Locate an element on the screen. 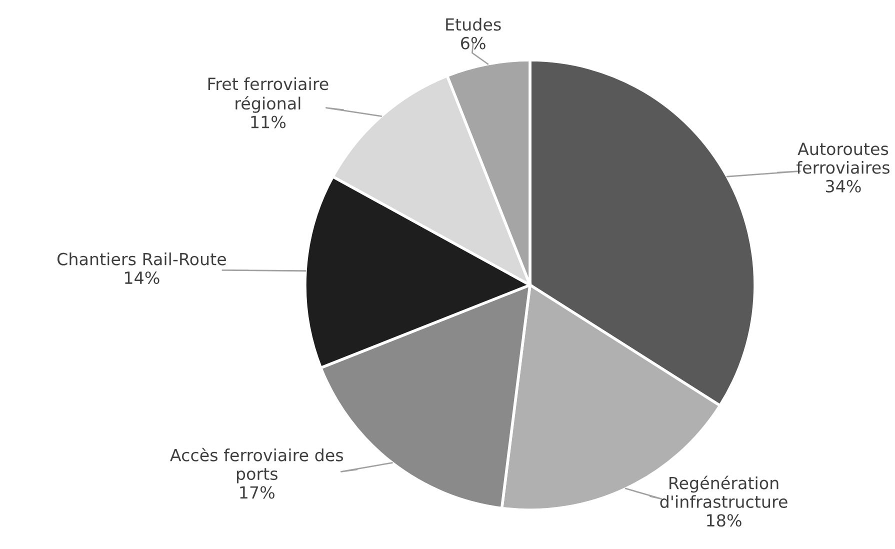  slice-label: Accès ferroviaire des ports is located at coordinates (257, 466).